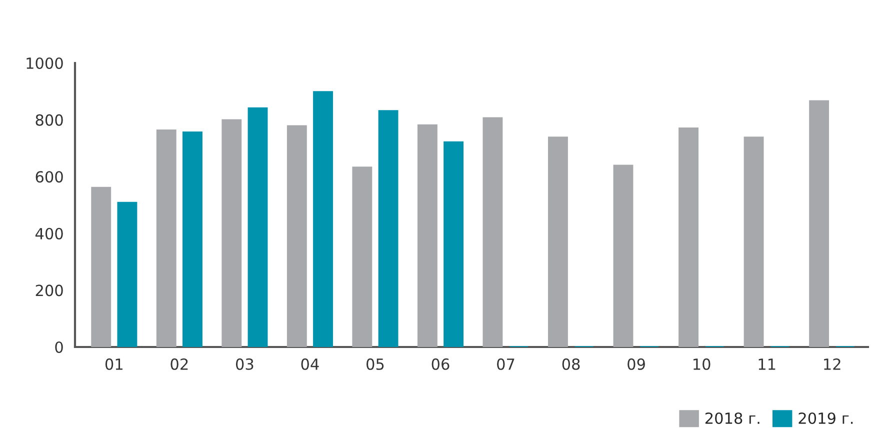  What do you see at coordinates (375, 364) in the screenshot?
I see `x-tick-label: 05` at bounding box center [375, 364].